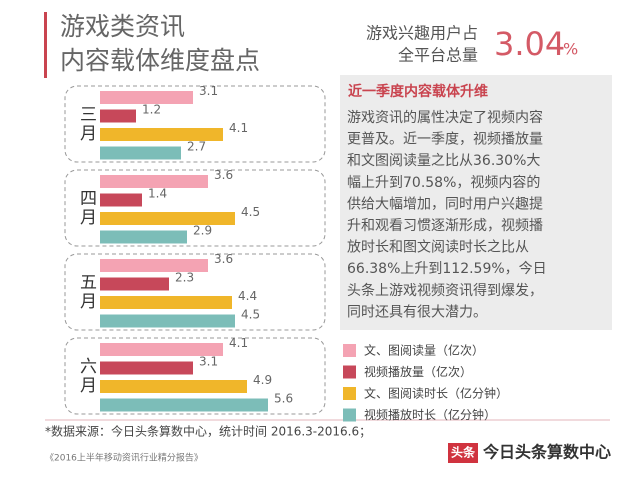 This screenshot has width=640, height=480. What do you see at coordinates (436, 393) in the screenshot?
I see `legend-label: 文、图阅读时长（亿分钟）` at bounding box center [436, 393].